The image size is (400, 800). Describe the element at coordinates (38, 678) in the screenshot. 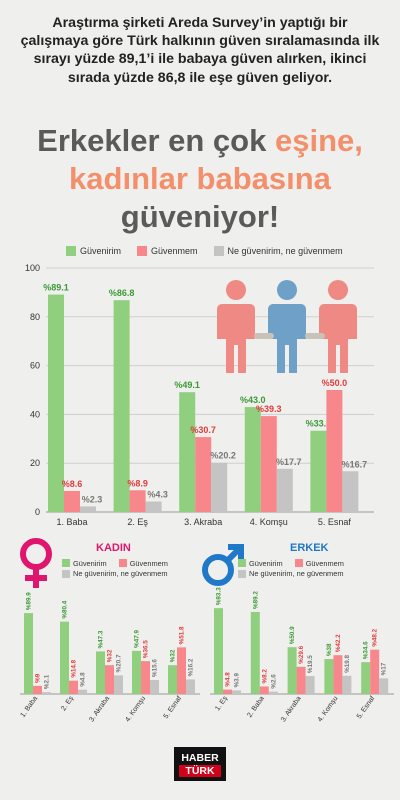

I see `data-label: %9` at that location.